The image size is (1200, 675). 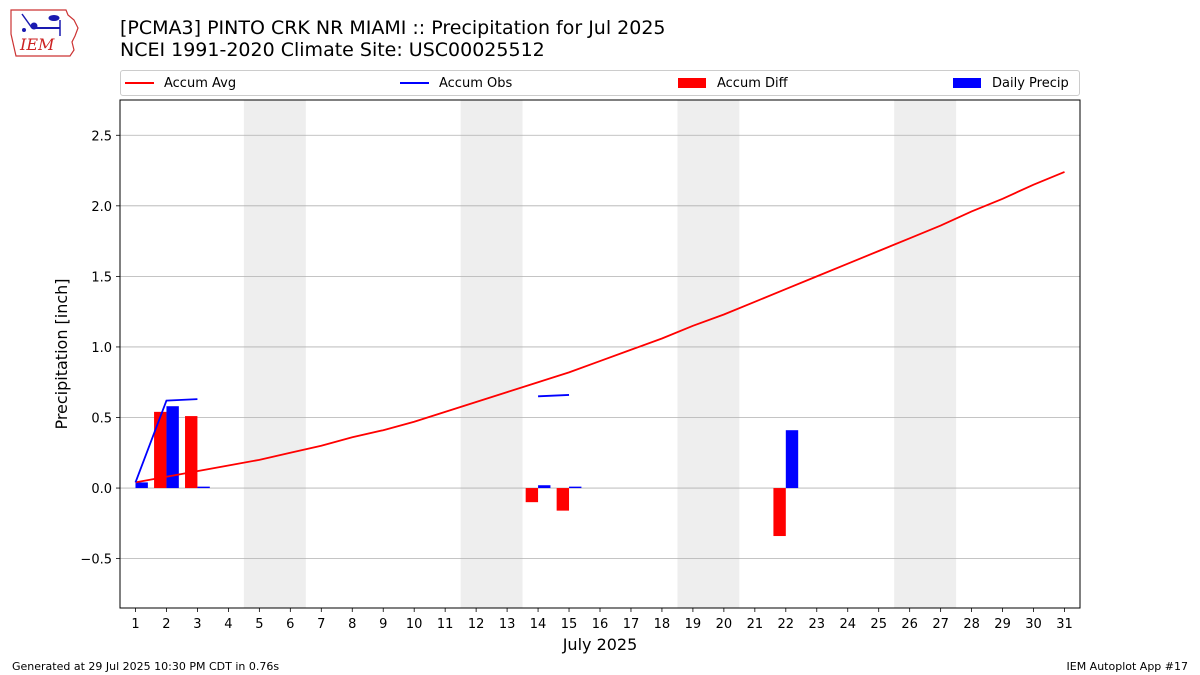 I want to click on legend-label-daily-precip: Daily Precip, so click(x=1030, y=83).